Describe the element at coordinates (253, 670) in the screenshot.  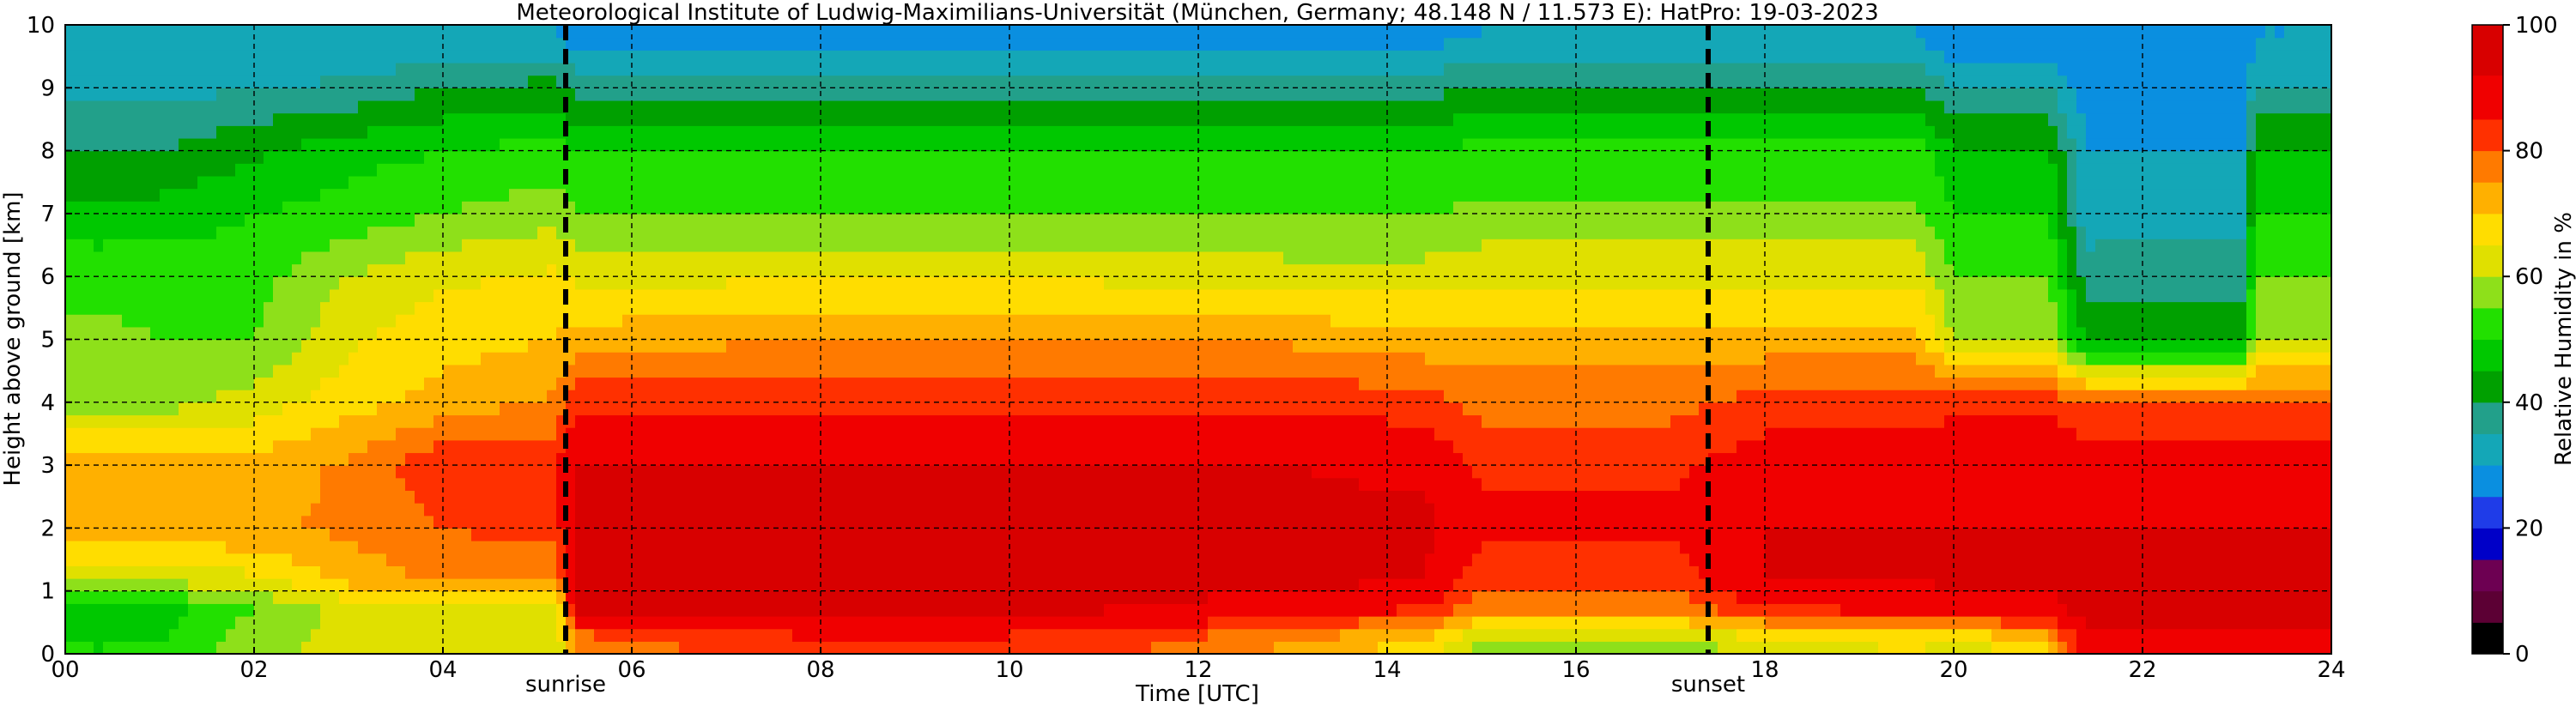
I see `x-tick-label: 02` at that location.